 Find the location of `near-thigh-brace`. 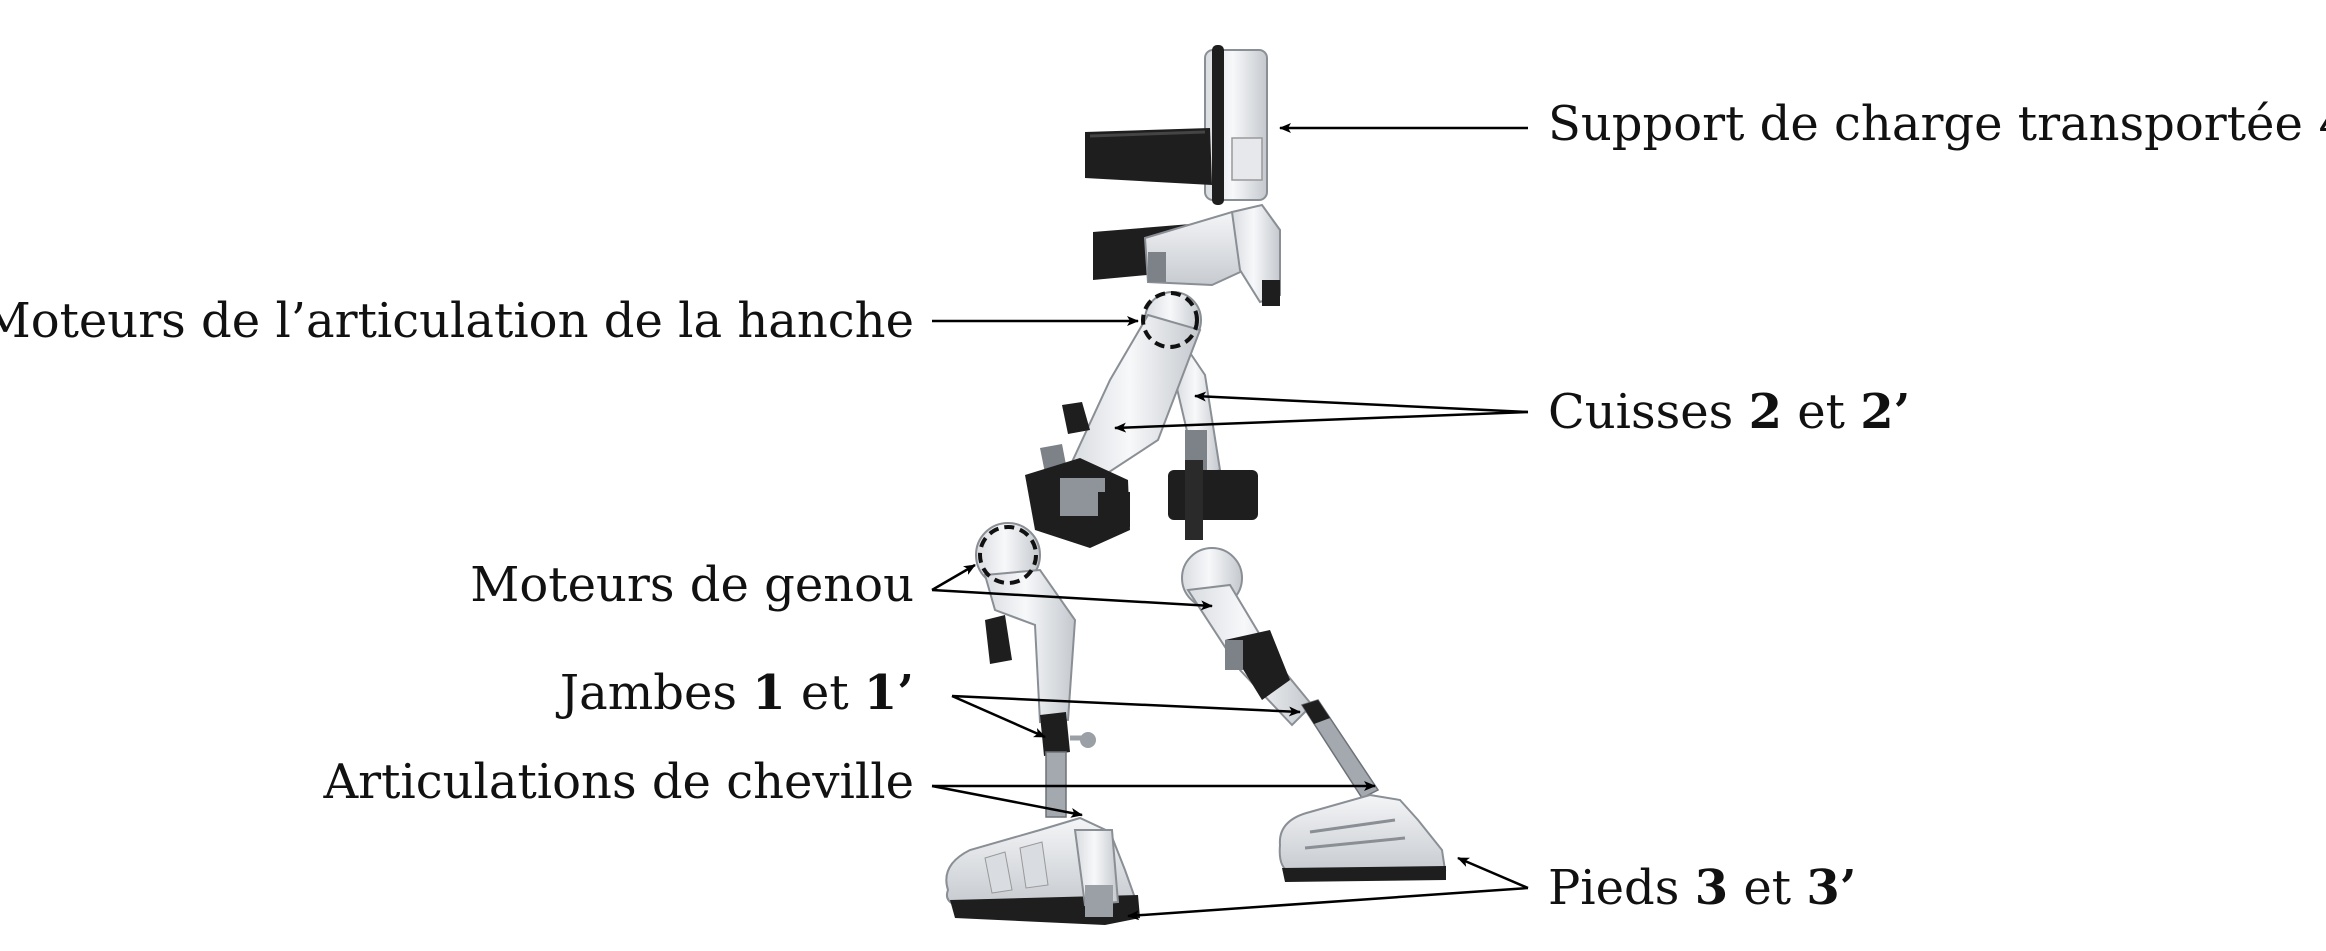

near-thigh-brace is located at coordinates (1077, 503).